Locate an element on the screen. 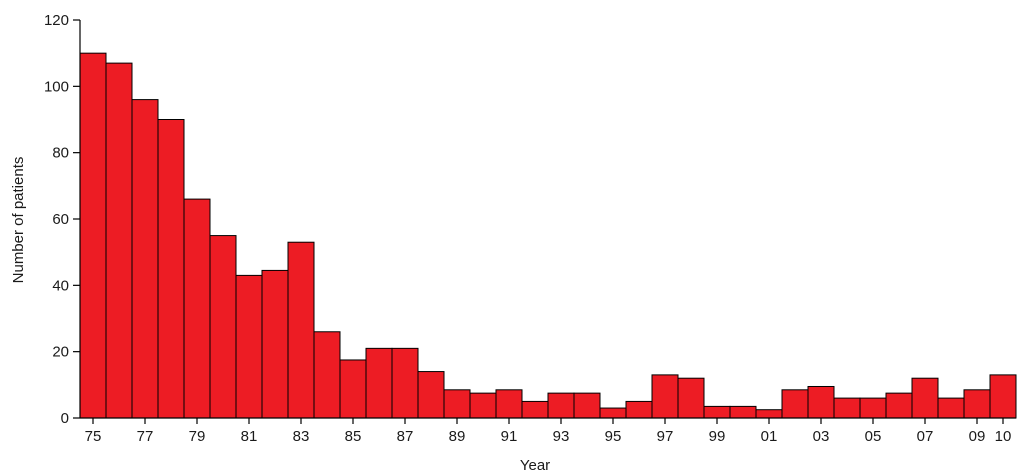 This screenshot has width=1022, height=474. y-tick-label: 100 is located at coordinates (56, 86).